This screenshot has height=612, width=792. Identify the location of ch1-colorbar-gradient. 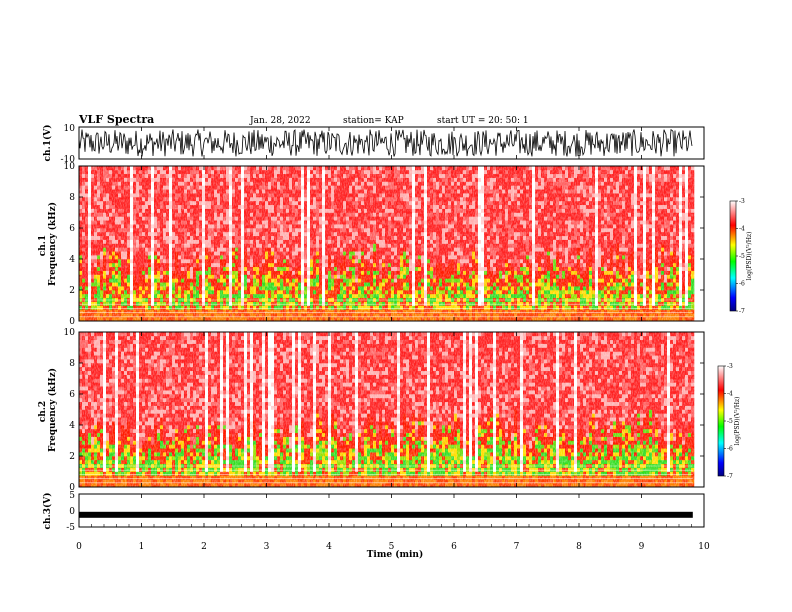
(733, 256).